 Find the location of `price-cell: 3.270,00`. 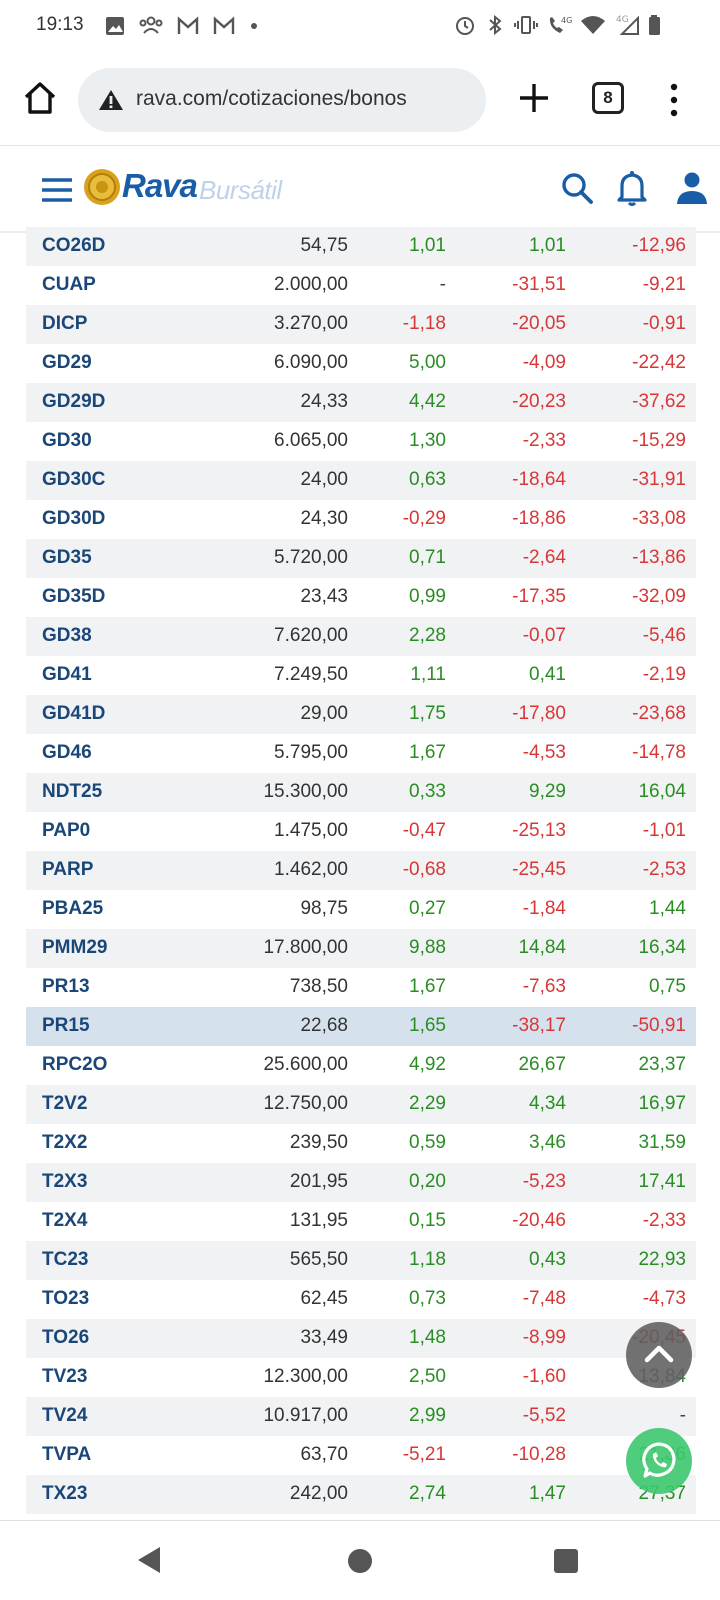

price-cell: 3.270,00 is located at coordinates (311, 323).